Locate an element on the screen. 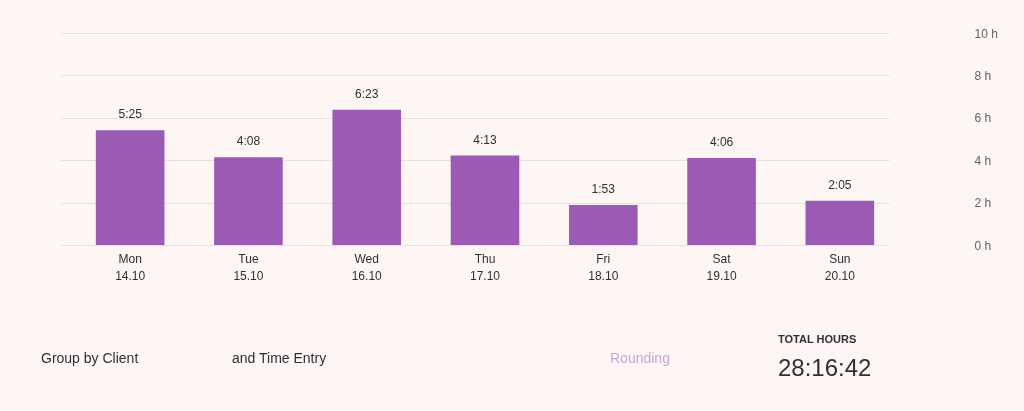 The image size is (1024, 411). y-tick-label: 2 h is located at coordinates (983, 203).